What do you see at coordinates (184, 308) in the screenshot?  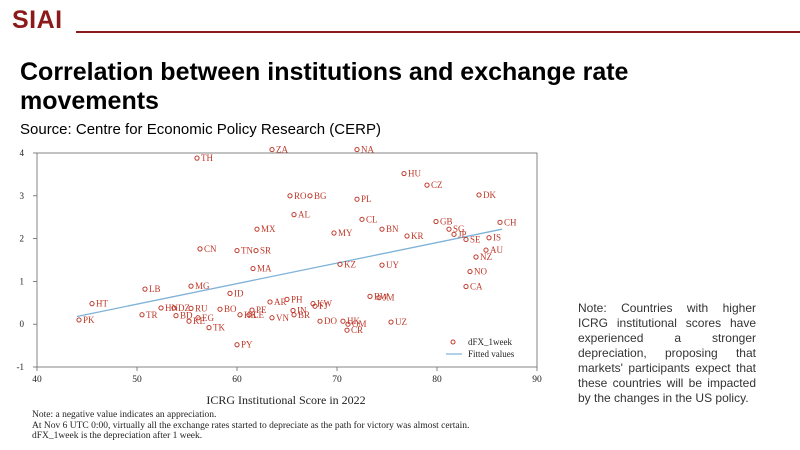 I see `point-label-dz: DZ` at bounding box center [184, 308].